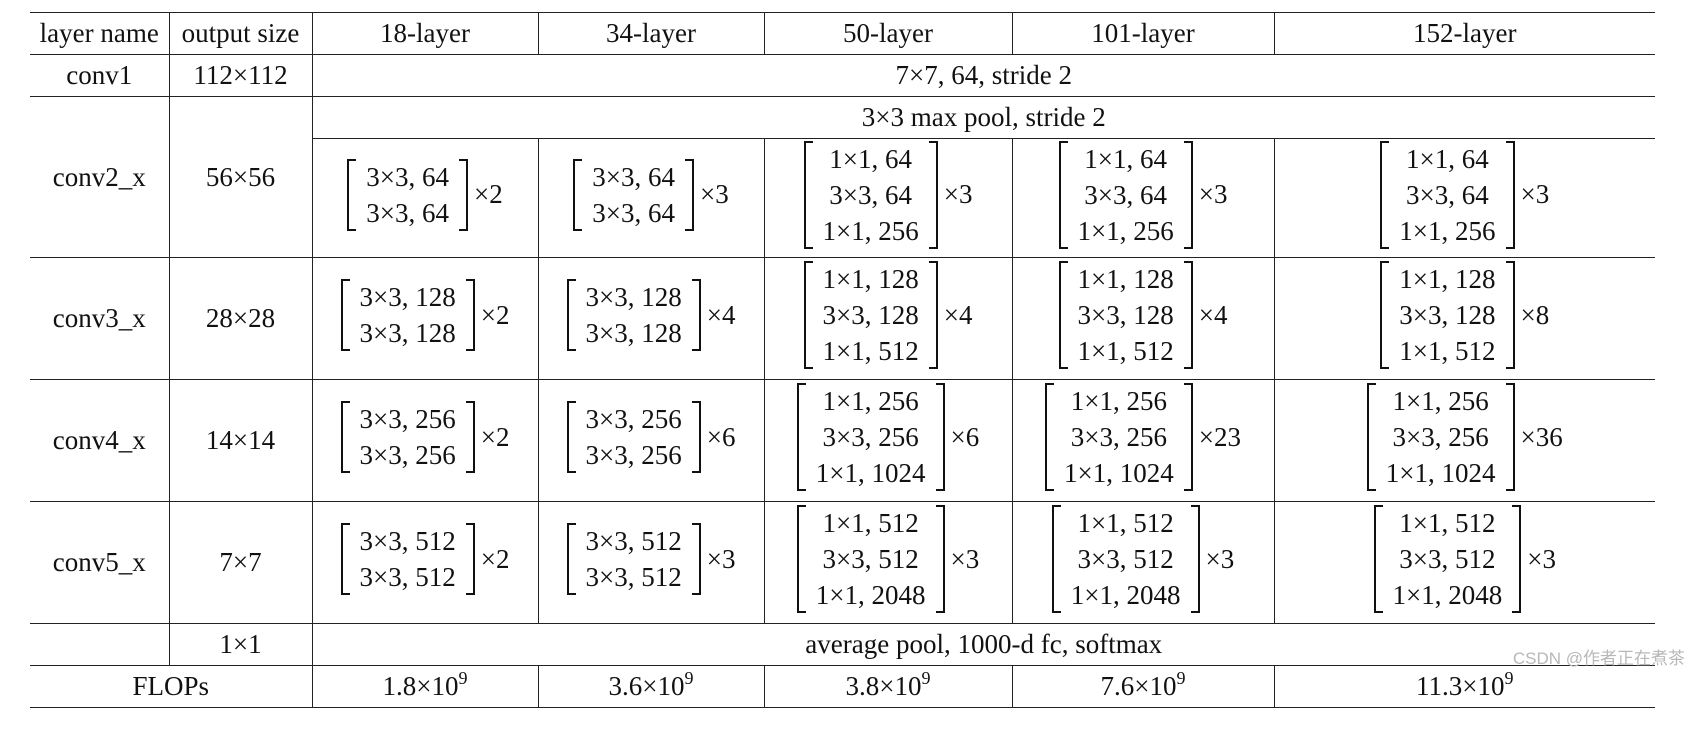 The image size is (1697, 731). What do you see at coordinates (870, 595) in the screenshot?
I see `block-line: 1×1, 2048` at bounding box center [870, 595].